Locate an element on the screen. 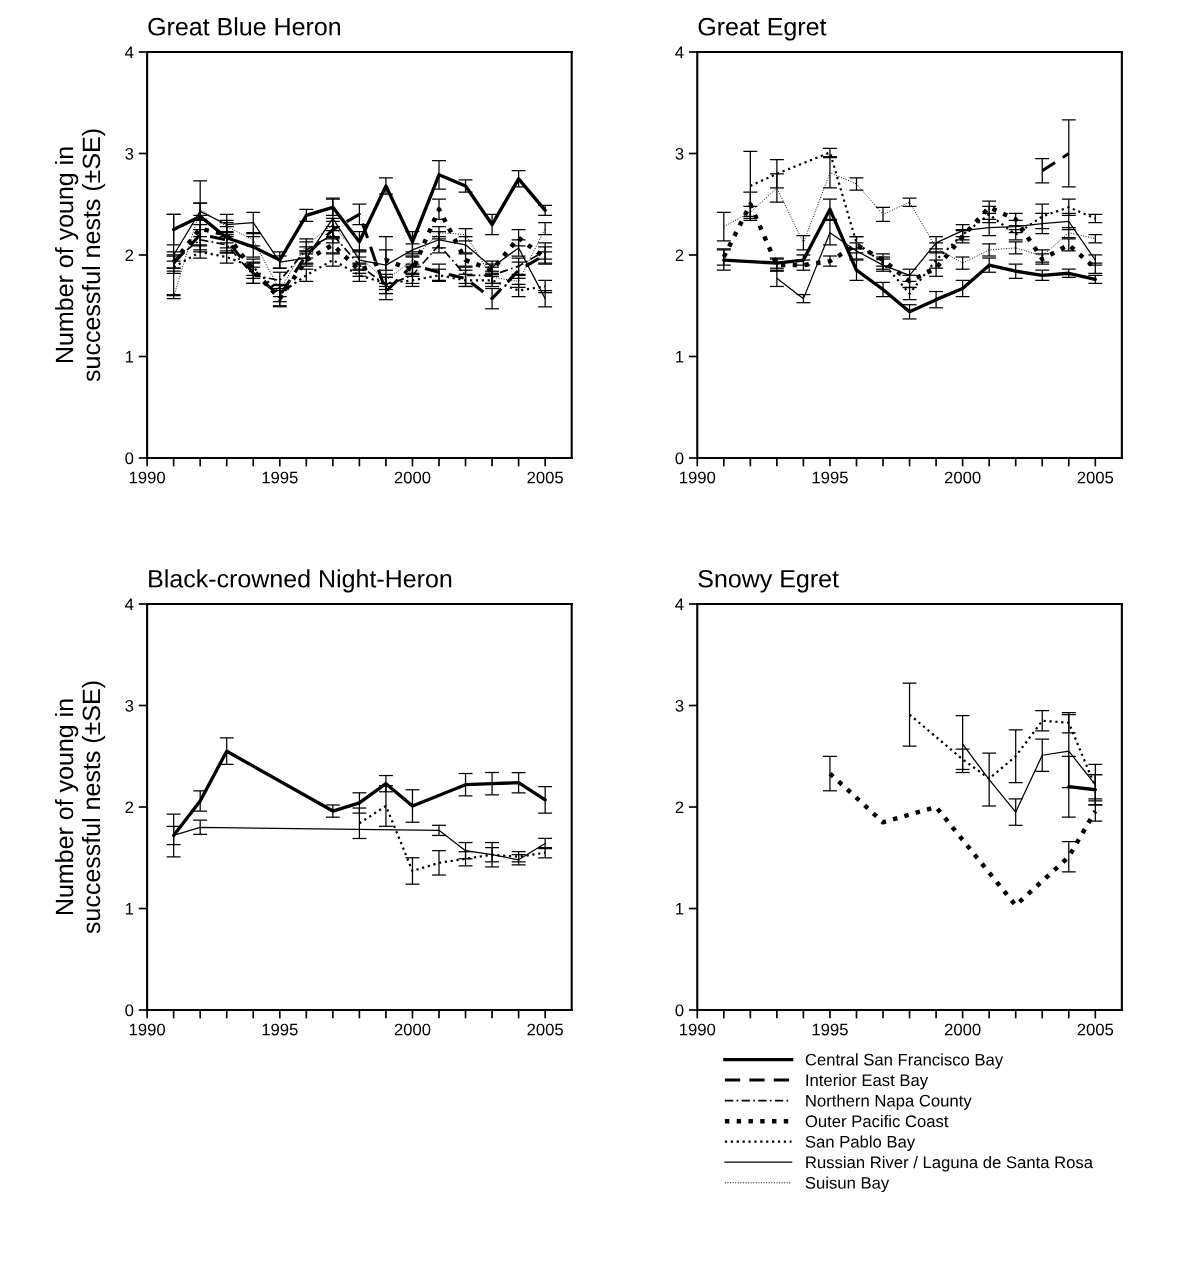  legend-label: Suisun Bay is located at coordinates (847, 1184).